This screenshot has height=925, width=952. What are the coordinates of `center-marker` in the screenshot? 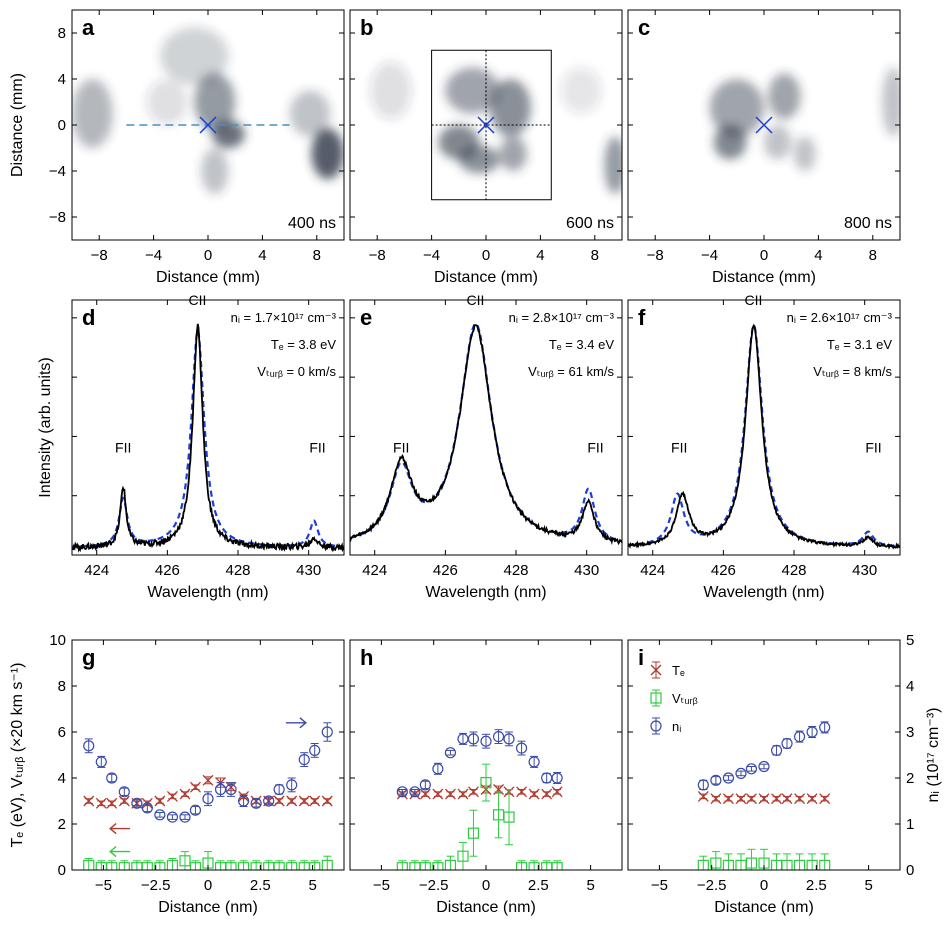 It's located at (208, 125).